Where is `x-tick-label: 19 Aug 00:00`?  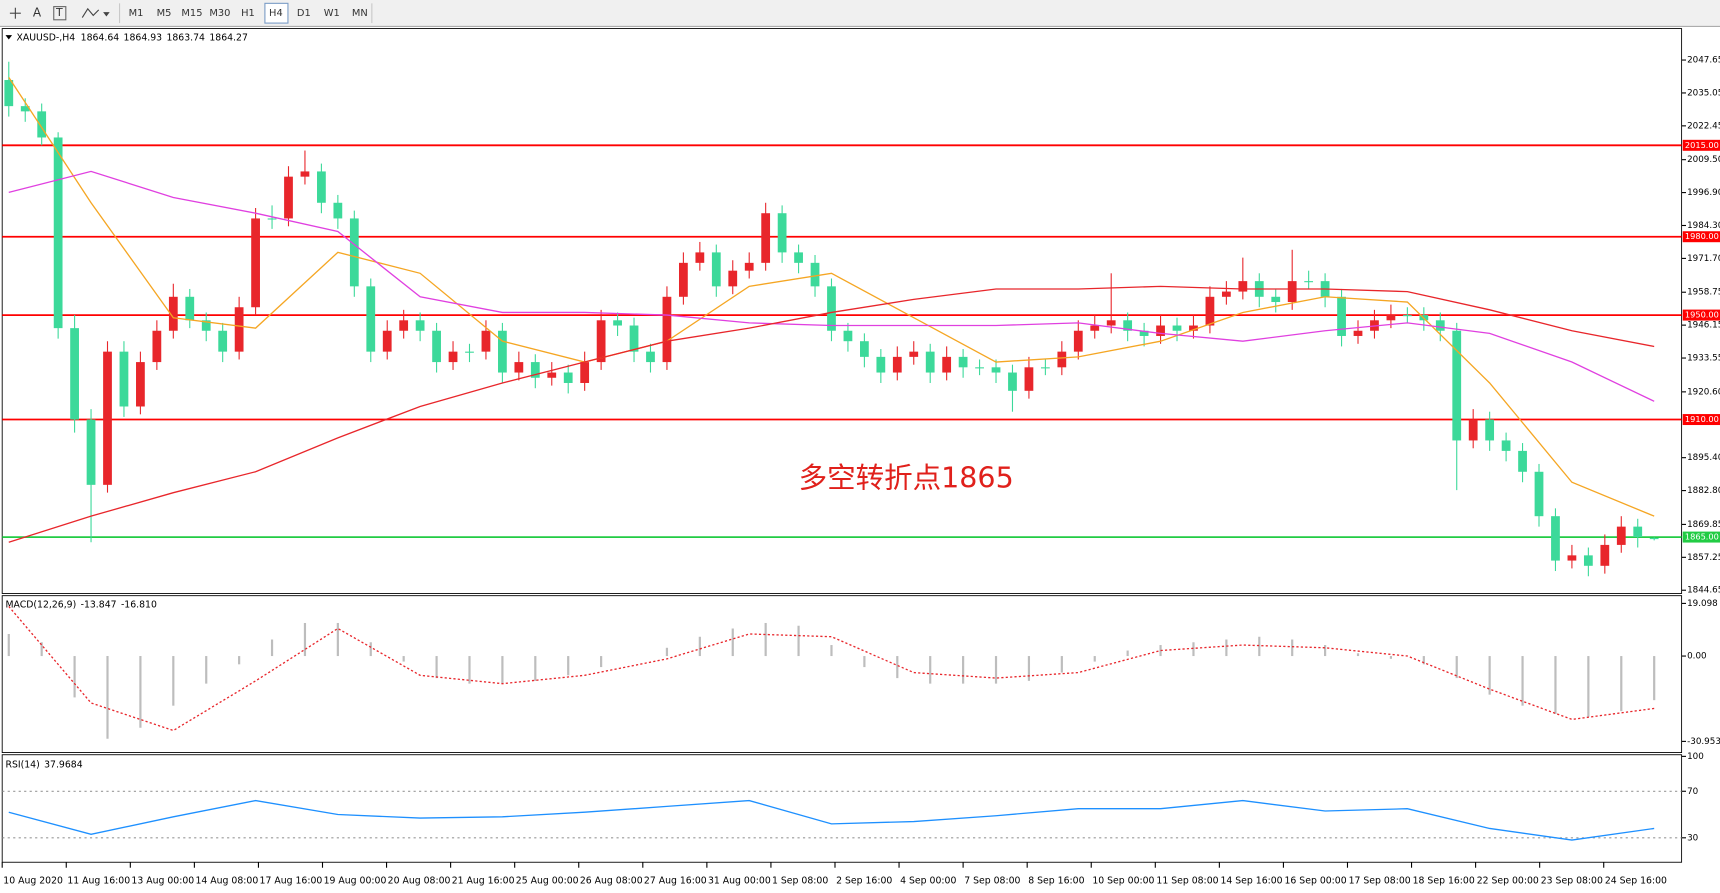
x-tick-label: 19 Aug 00:00 is located at coordinates (355, 880).